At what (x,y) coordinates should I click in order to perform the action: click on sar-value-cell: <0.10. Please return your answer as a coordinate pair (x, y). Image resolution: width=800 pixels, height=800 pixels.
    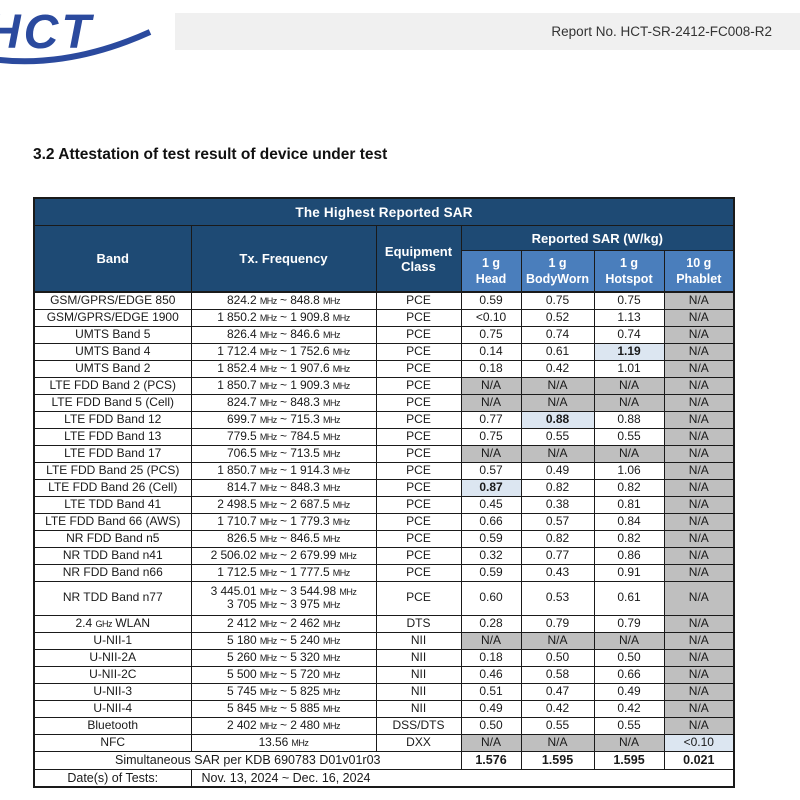
    Looking at the image, I should click on (491, 317).